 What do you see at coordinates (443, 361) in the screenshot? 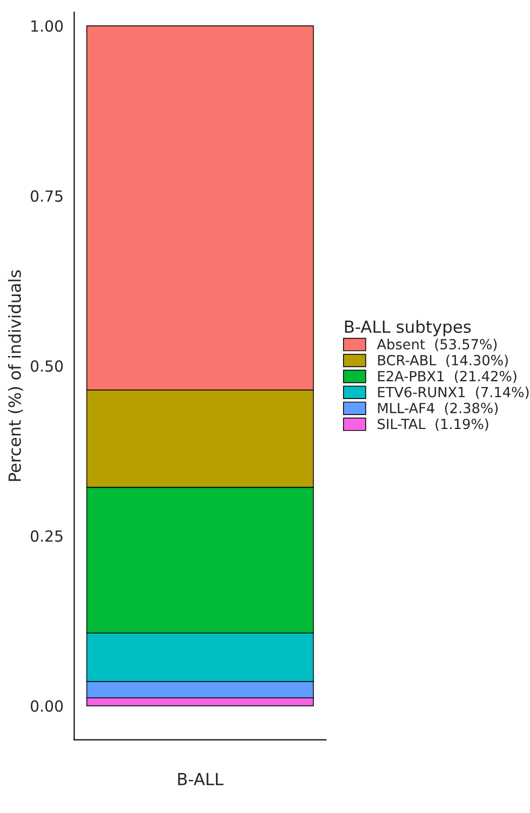
I see `legend-label: BCR-ABL (14.30%)` at bounding box center [443, 361].